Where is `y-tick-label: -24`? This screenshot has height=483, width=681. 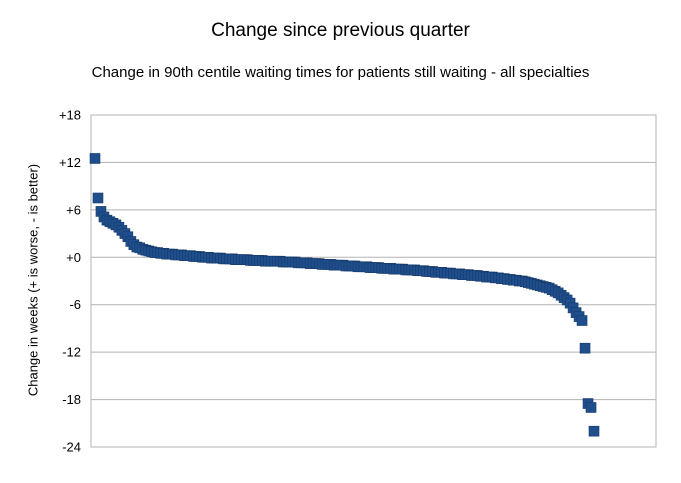 y-tick-label: -24 is located at coordinates (71, 447).